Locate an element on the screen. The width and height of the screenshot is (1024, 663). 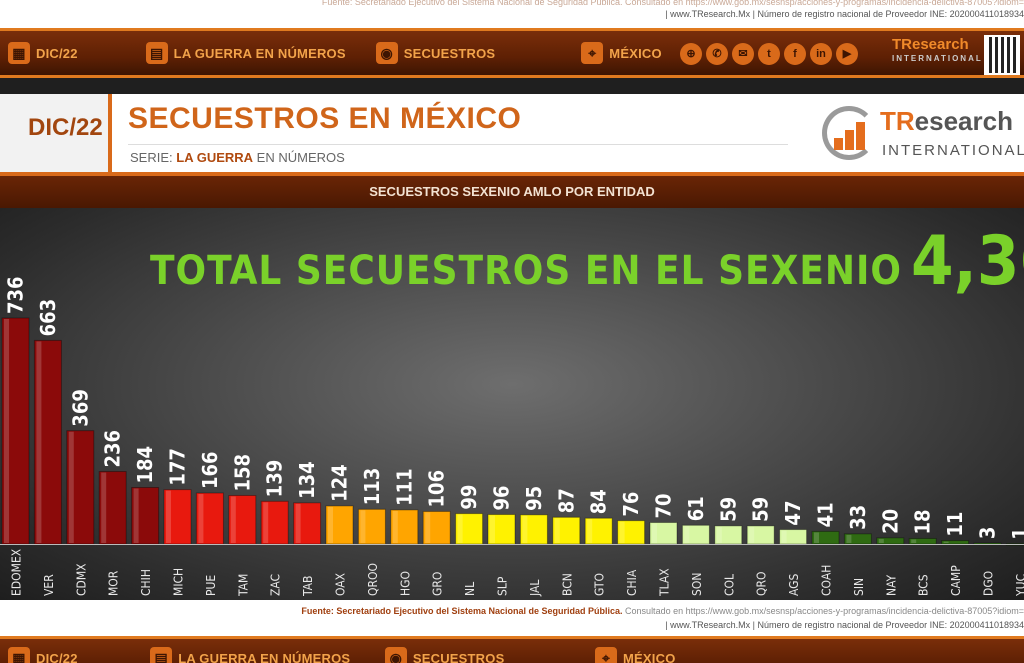
category-label-pue: PUE is located at coordinates (211, 585).